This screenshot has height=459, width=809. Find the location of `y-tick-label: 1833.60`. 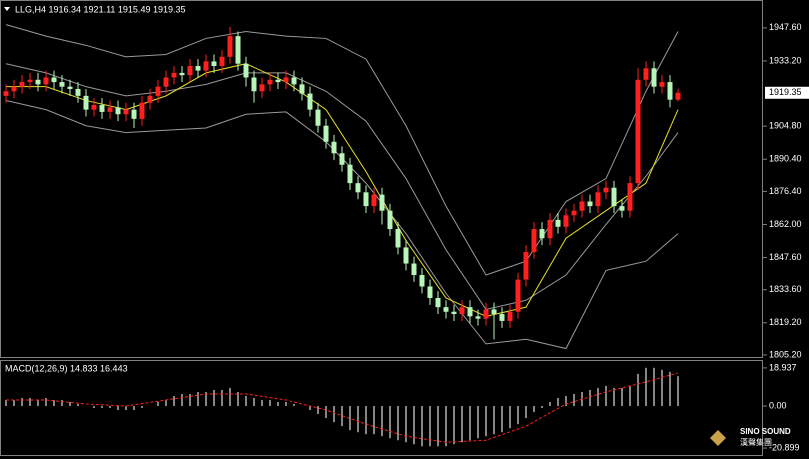

y-tick-label: 1833.60 is located at coordinates (785, 289).